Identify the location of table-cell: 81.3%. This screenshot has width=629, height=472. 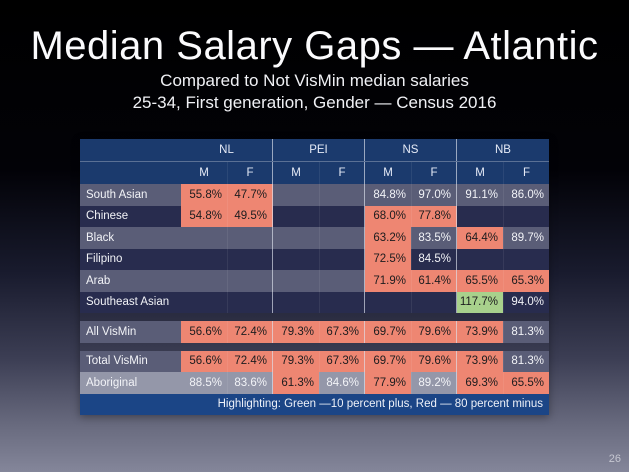
(526, 361).